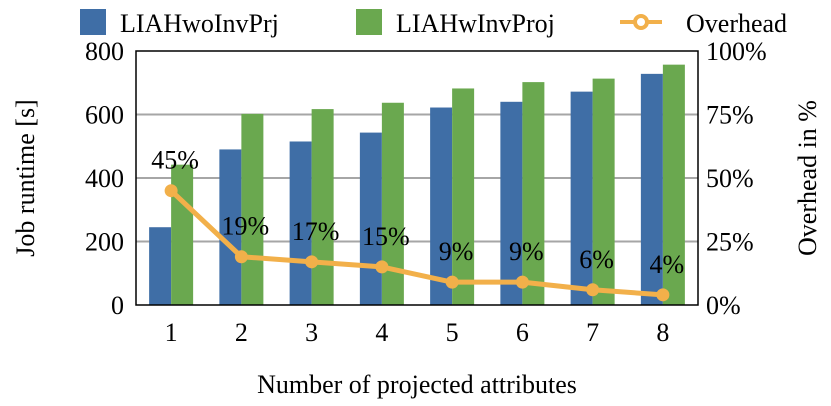 Image resolution: width=831 pixels, height=406 pixels. What do you see at coordinates (807, 178) in the screenshot?
I see `y2-axis-label: Overhead in %` at bounding box center [807, 178].